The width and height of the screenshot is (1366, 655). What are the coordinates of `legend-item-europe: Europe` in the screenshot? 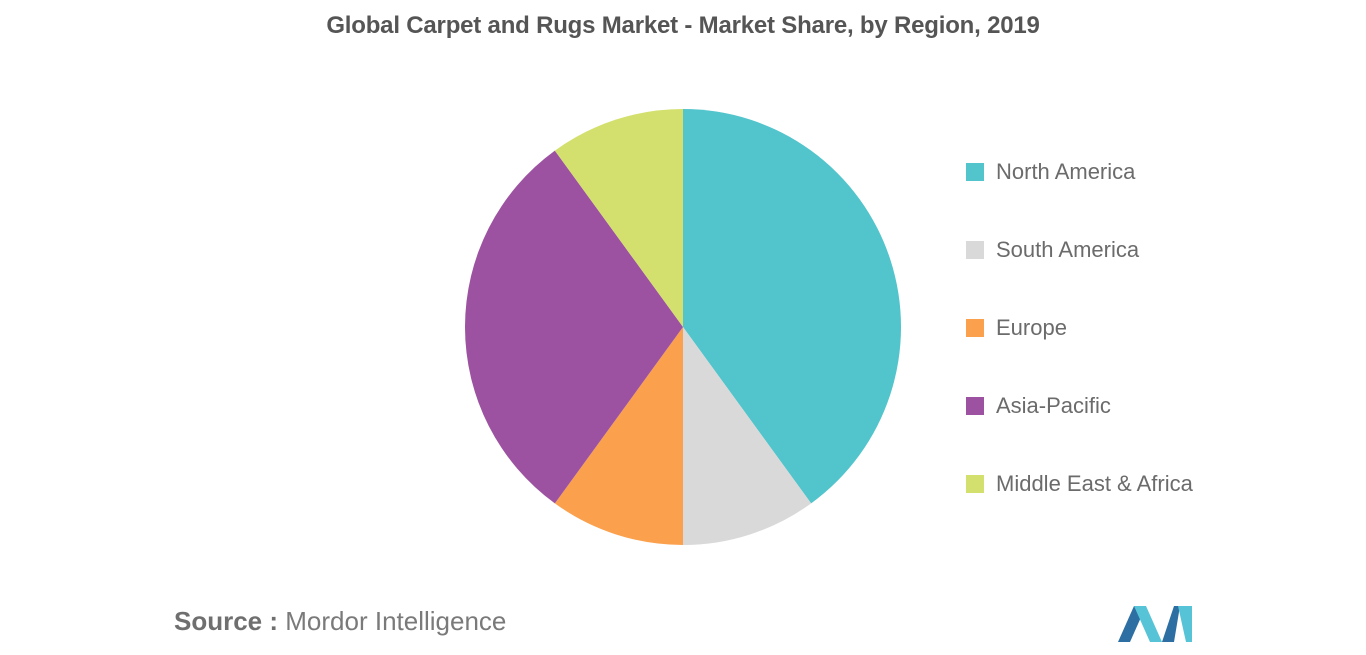 It's located at (1079, 351).